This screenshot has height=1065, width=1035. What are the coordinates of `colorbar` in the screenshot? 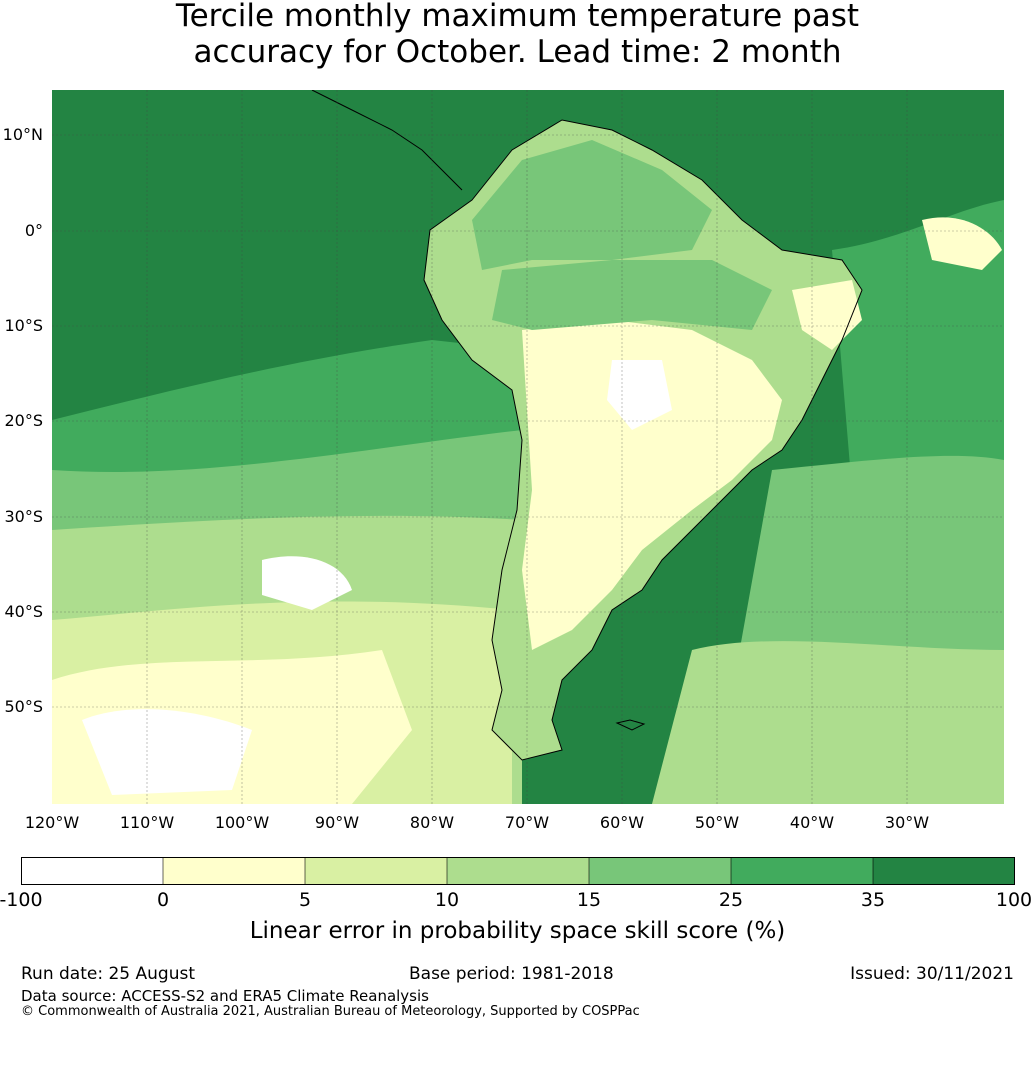 It's located at (518, 871).